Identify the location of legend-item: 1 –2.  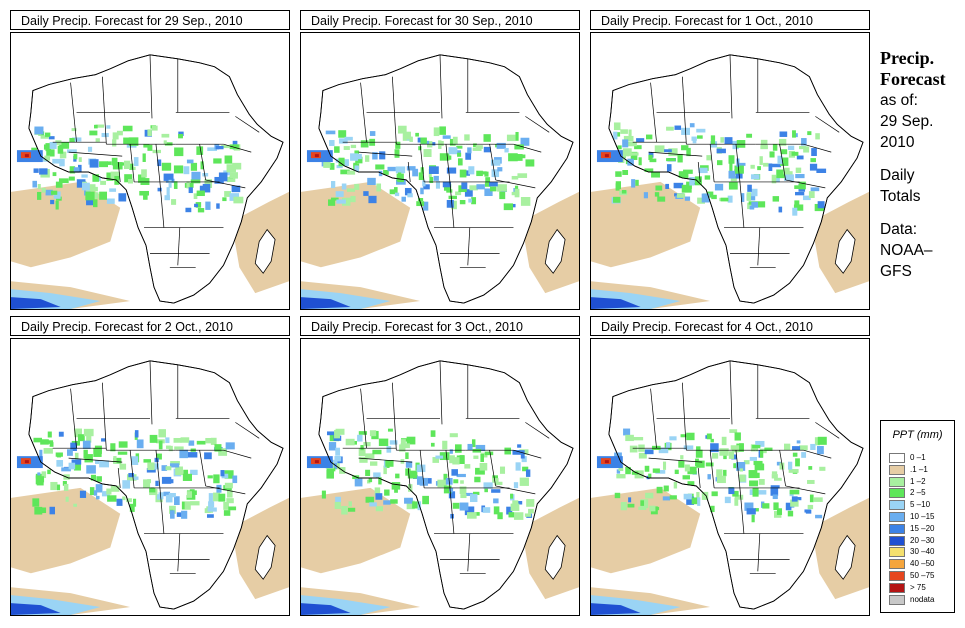
(907, 481).